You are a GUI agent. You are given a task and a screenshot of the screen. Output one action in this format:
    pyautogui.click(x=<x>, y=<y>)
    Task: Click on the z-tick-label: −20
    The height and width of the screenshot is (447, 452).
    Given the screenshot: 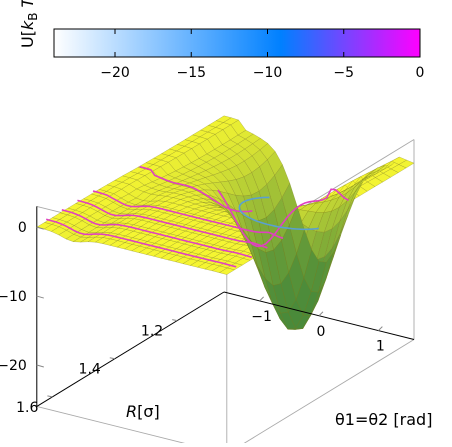 What is the action you would take?
    pyautogui.click(x=13, y=366)
    